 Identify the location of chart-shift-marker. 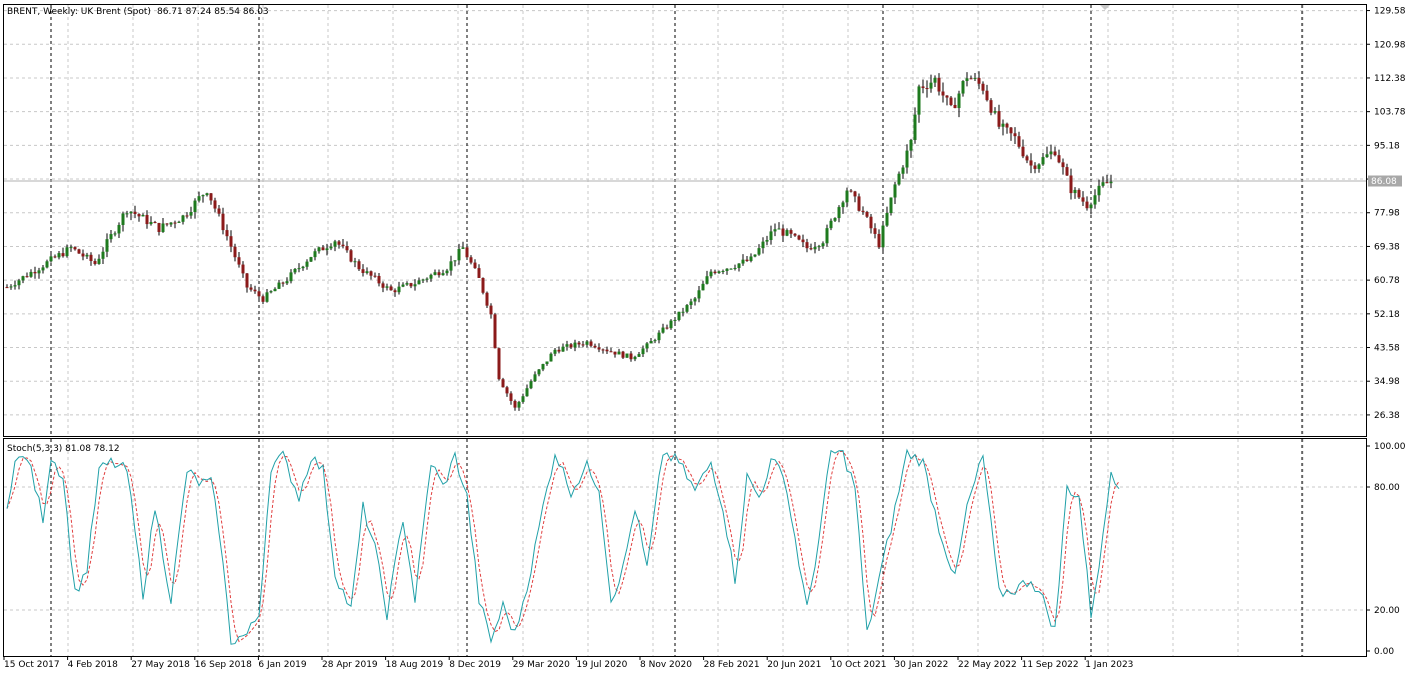
(1105, 7).